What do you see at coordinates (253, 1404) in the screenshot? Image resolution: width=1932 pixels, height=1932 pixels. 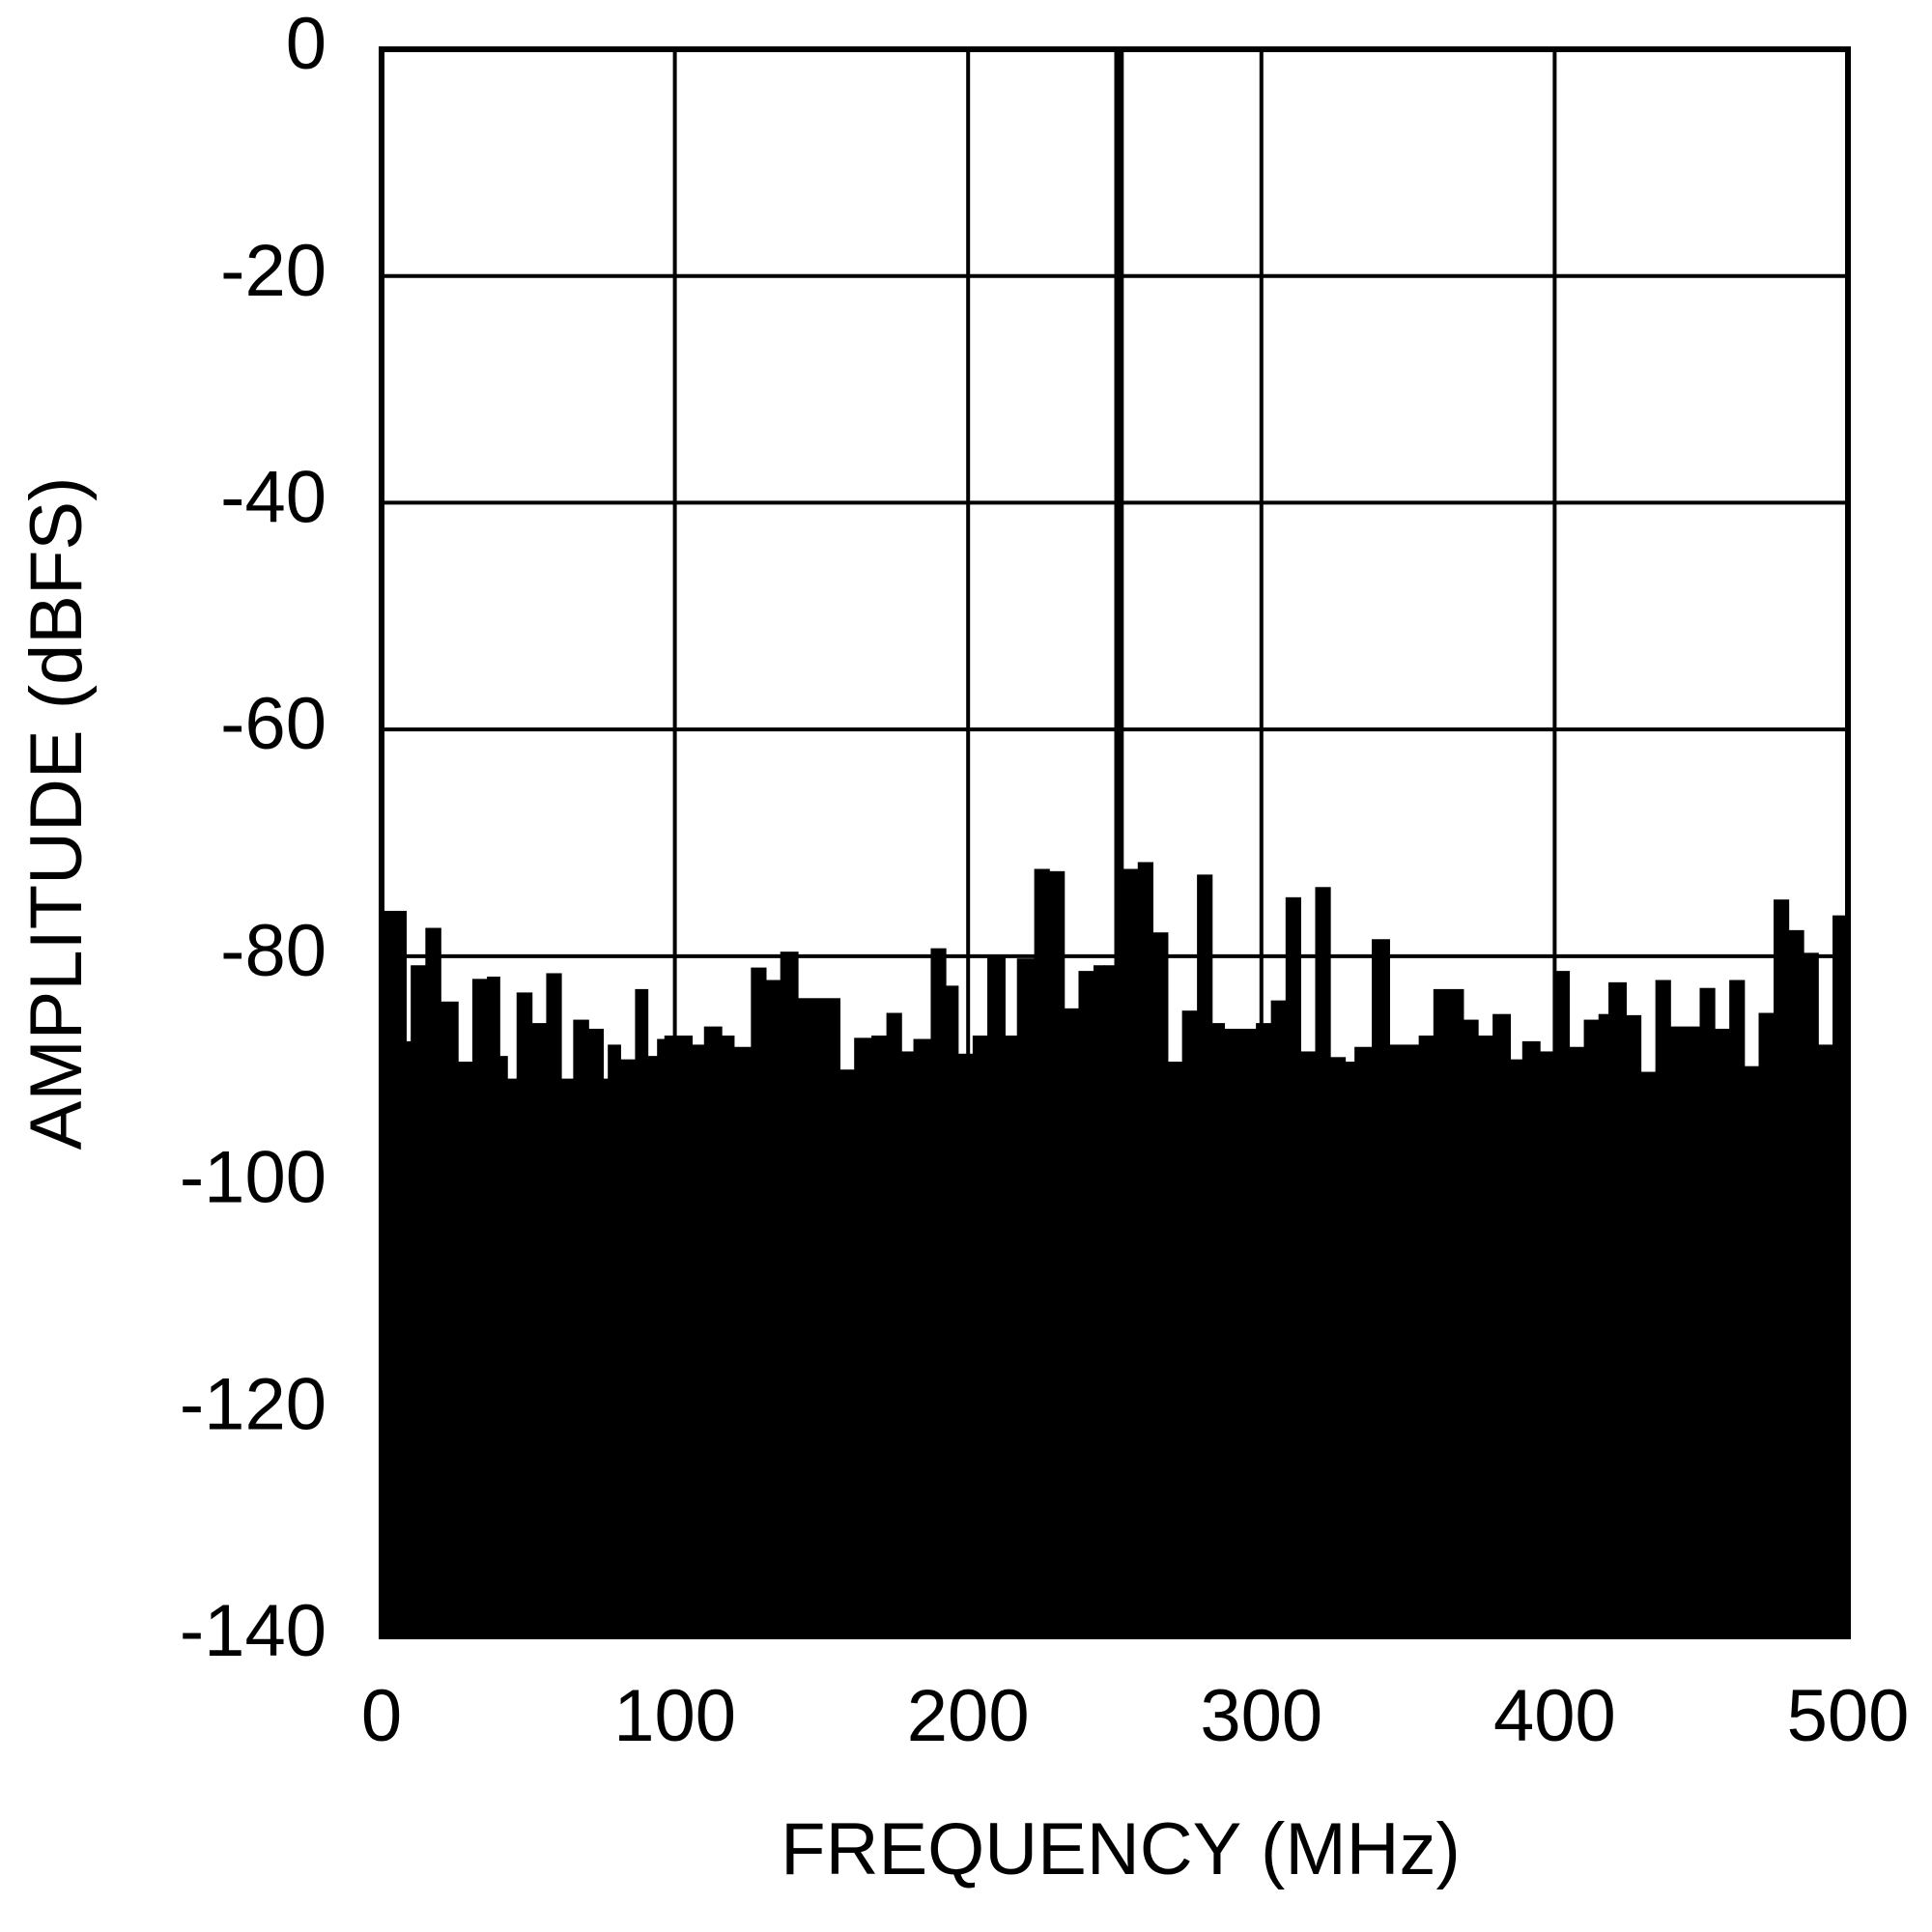 I see `y-tick-label: -120` at bounding box center [253, 1404].